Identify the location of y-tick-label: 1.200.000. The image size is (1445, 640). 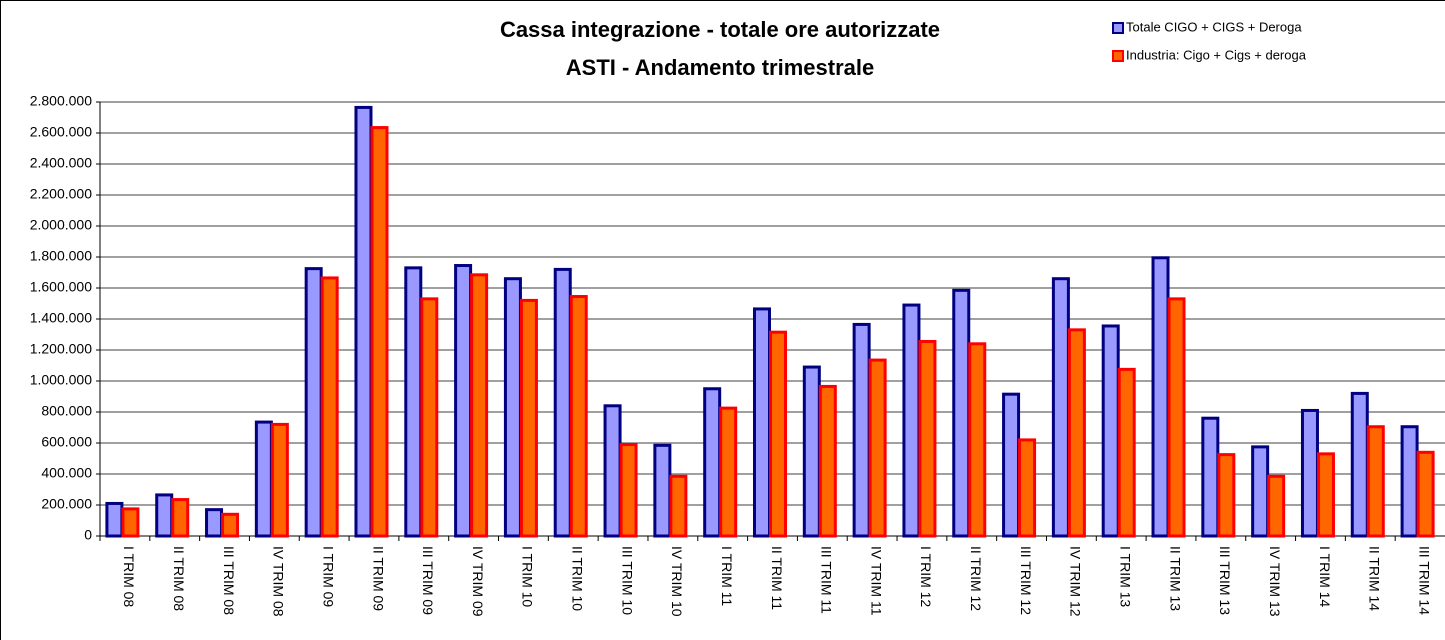
(61, 349).